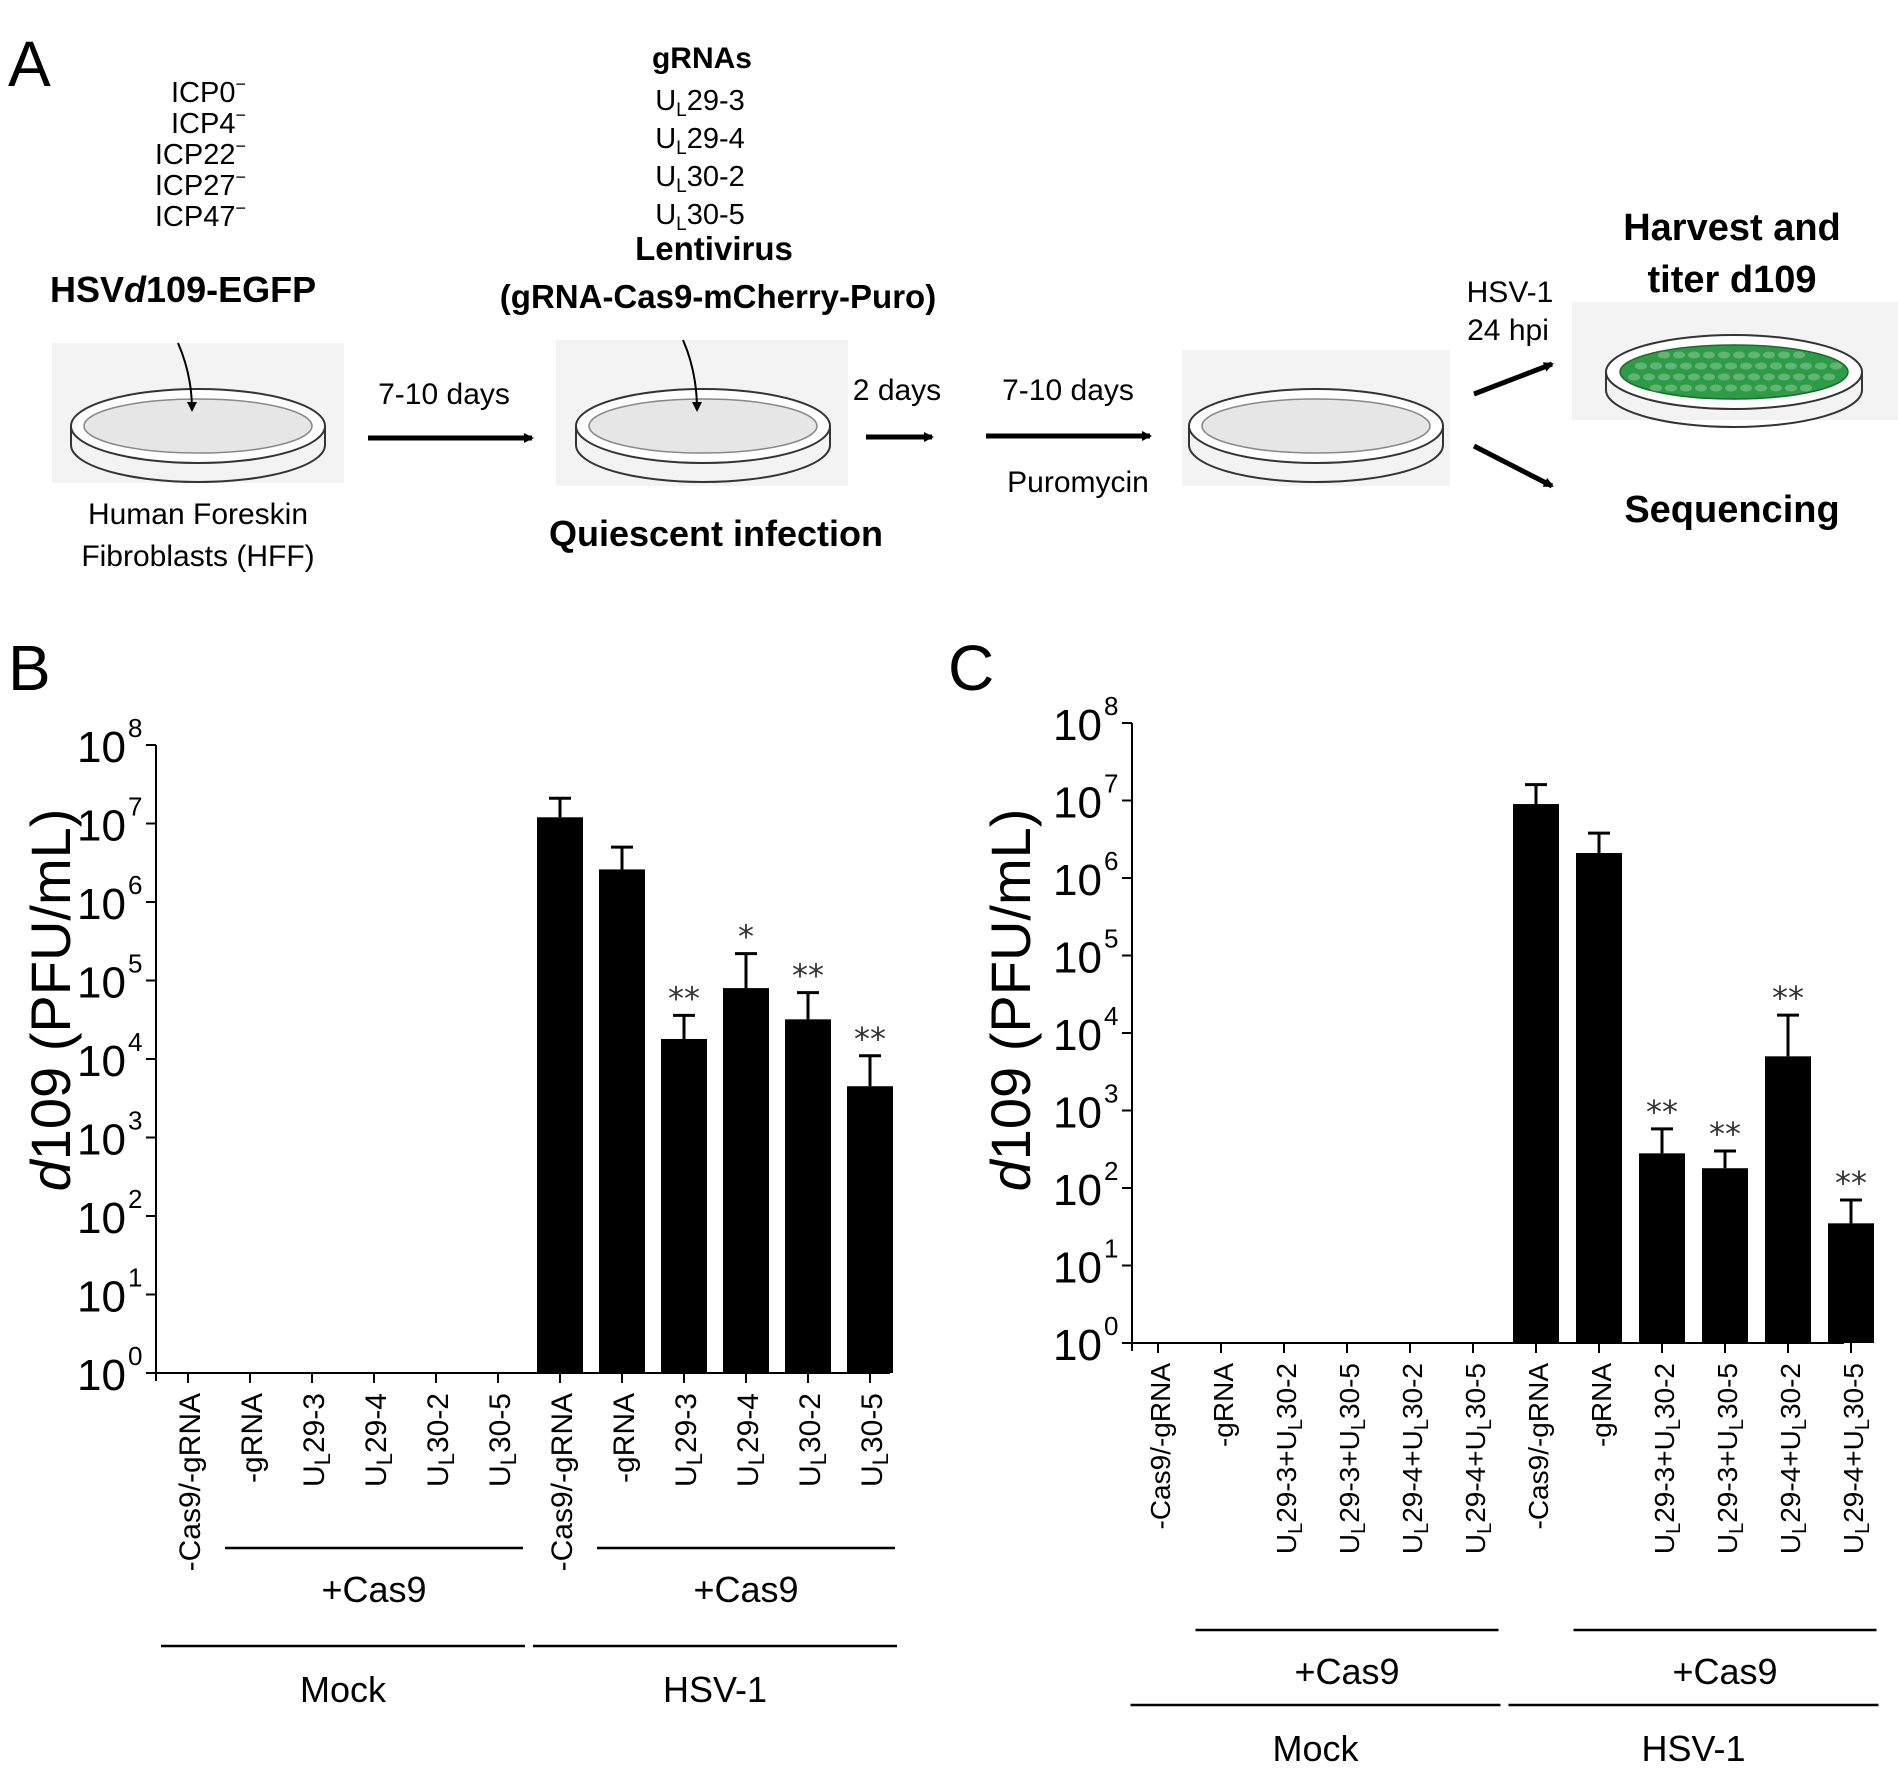 This screenshot has height=1773, width=1898. I want to click on harvest-arrow, so click(1513, 379).